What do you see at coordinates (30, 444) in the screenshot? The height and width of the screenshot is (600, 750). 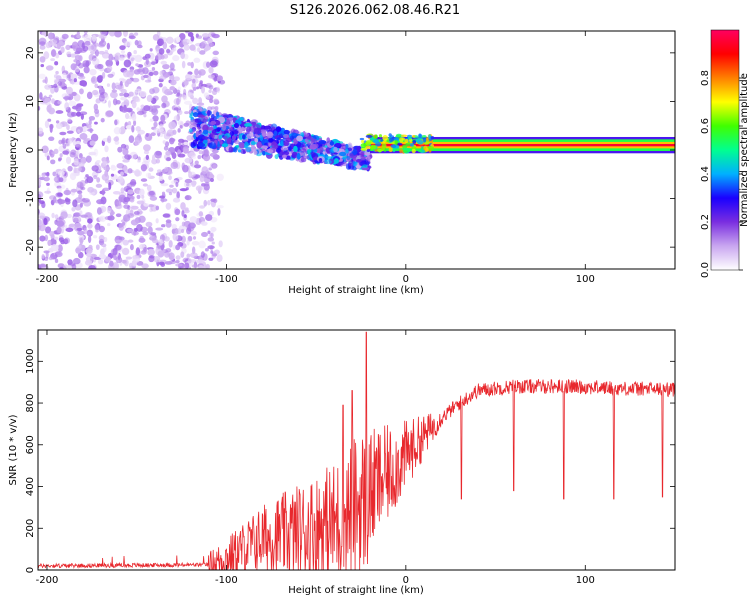 I see `snr-y-tick-label: 600` at bounding box center [30, 444].